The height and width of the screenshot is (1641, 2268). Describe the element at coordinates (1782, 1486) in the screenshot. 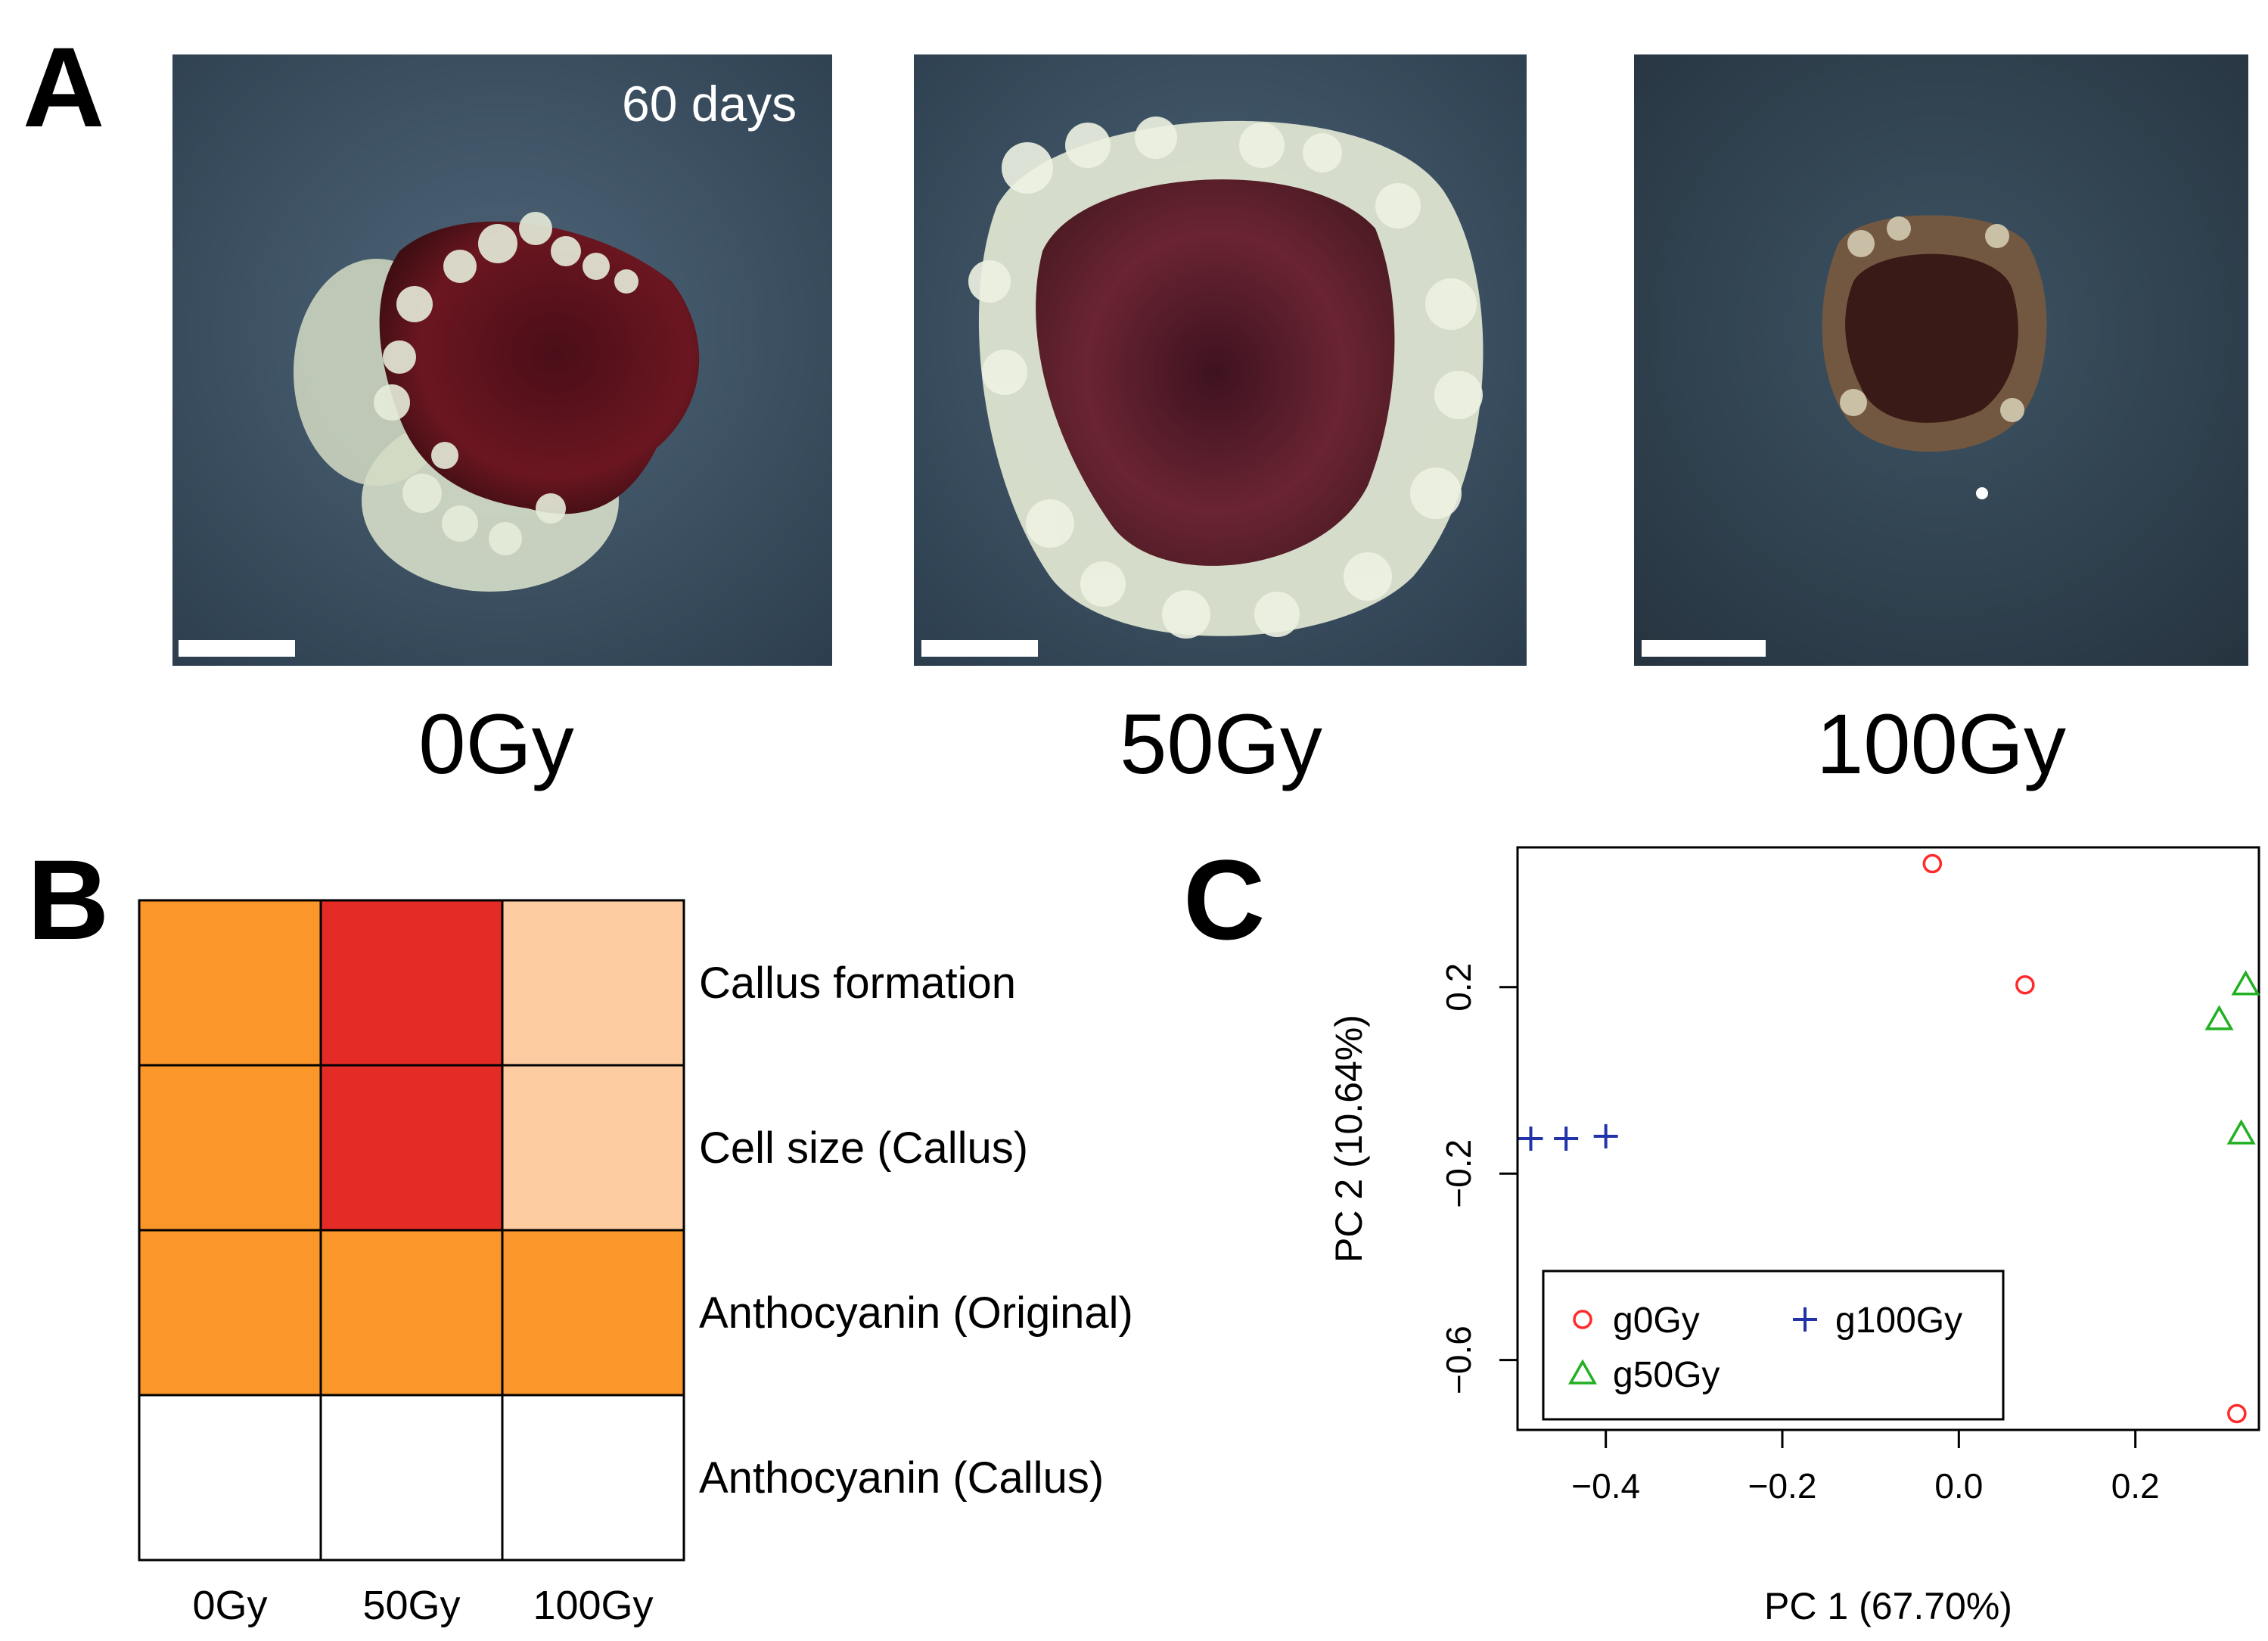

I see `x-tick-label: −0.2` at that location.